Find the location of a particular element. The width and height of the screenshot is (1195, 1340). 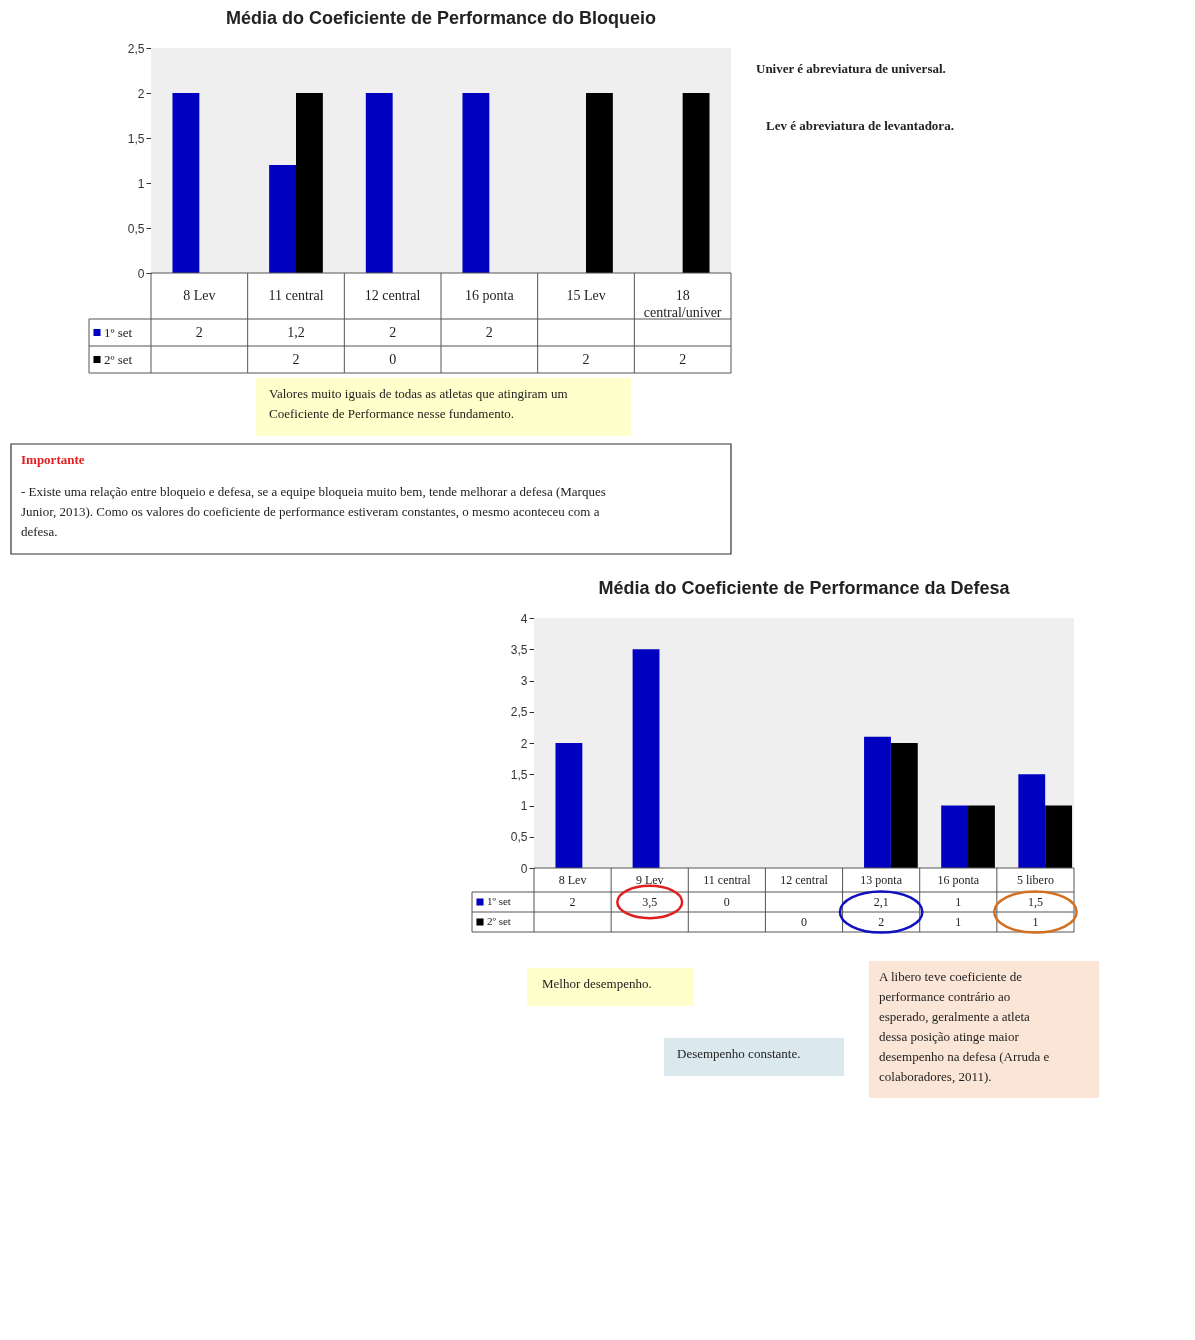

text: Importante is located at coordinates (53, 459).